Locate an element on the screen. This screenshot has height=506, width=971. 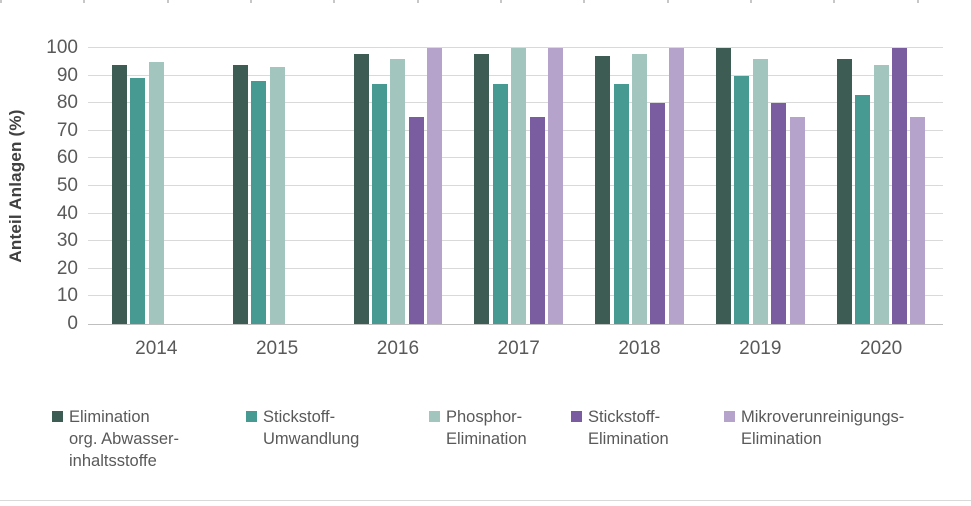
legend-label-line: Phosphor- is located at coordinates (484, 417).